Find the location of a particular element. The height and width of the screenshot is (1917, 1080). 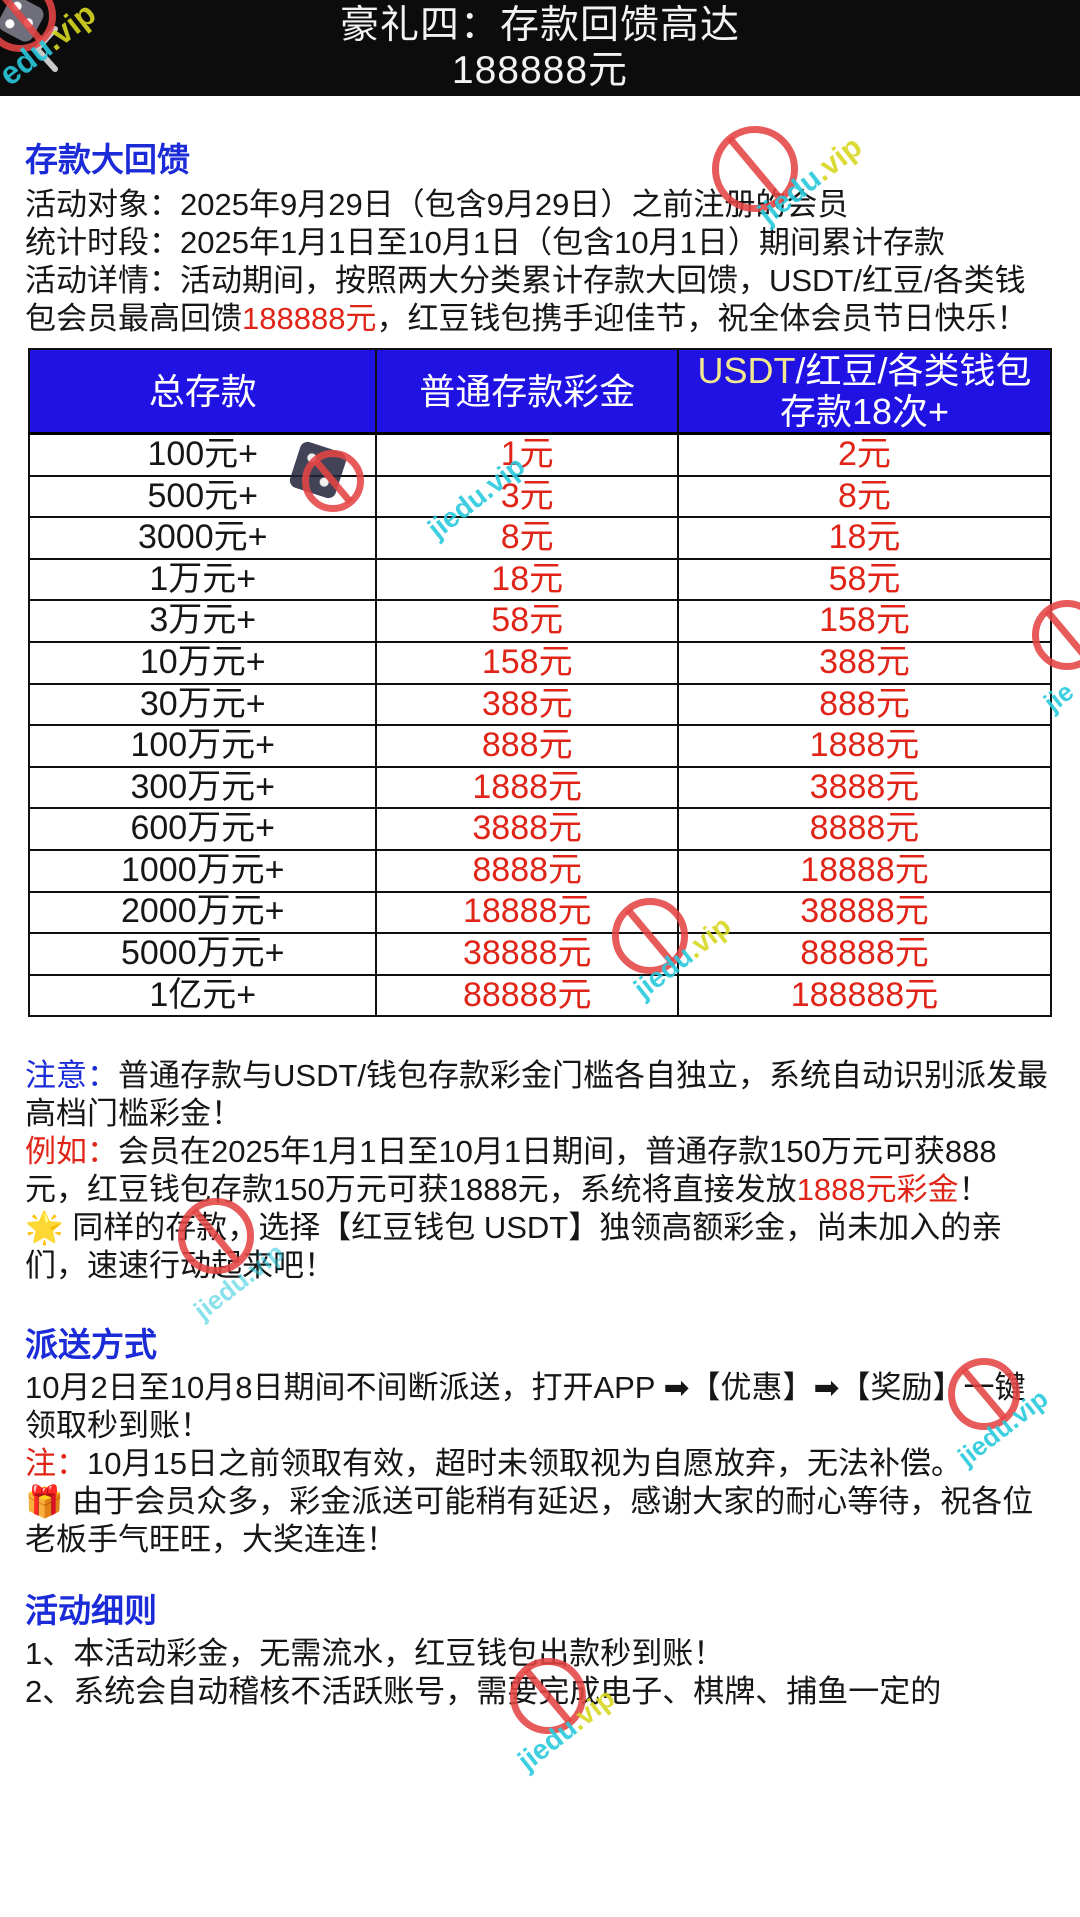

note-label: 注： is located at coordinates (56, 1464).